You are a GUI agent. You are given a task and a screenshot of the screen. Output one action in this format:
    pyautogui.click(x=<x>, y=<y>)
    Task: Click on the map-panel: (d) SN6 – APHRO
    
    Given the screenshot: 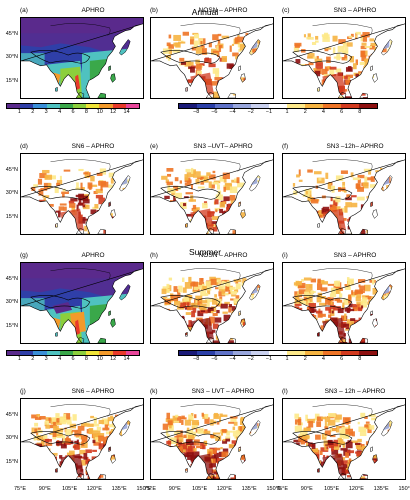 What is the action you would take?
    pyautogui.click(x=82, y=189)
    